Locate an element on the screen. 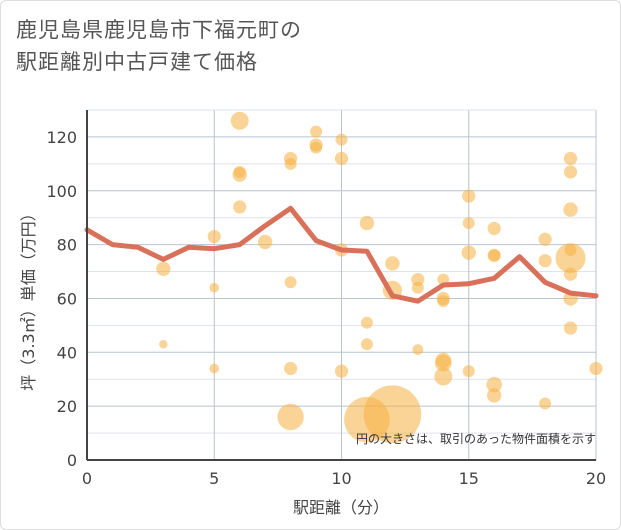  x-tick-label: 0 is located at coordinates (87, 478).